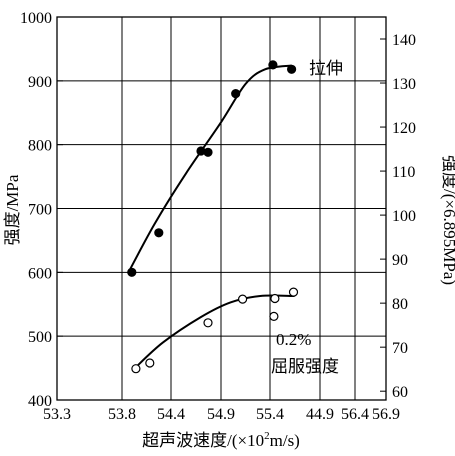  Describe the element at coordinates (326, 68) in the screenshot. I see `tensile-series-label: 拉伸` at that location.